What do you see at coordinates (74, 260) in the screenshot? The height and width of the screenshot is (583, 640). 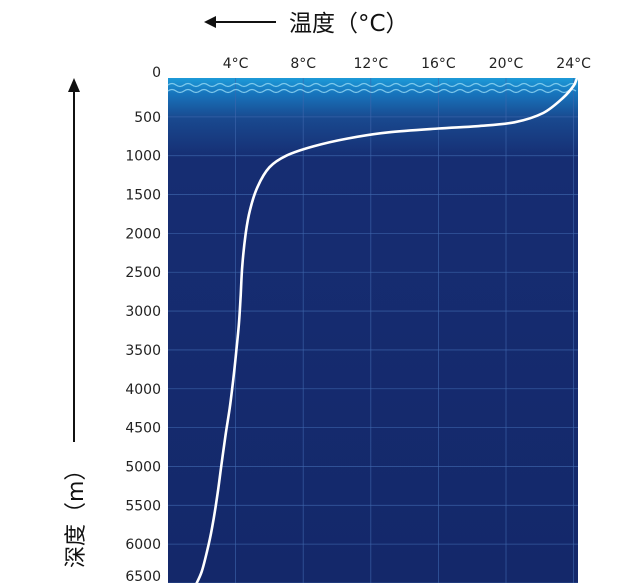 I see `y-axis-arrow` at bounding box center [74, 260].